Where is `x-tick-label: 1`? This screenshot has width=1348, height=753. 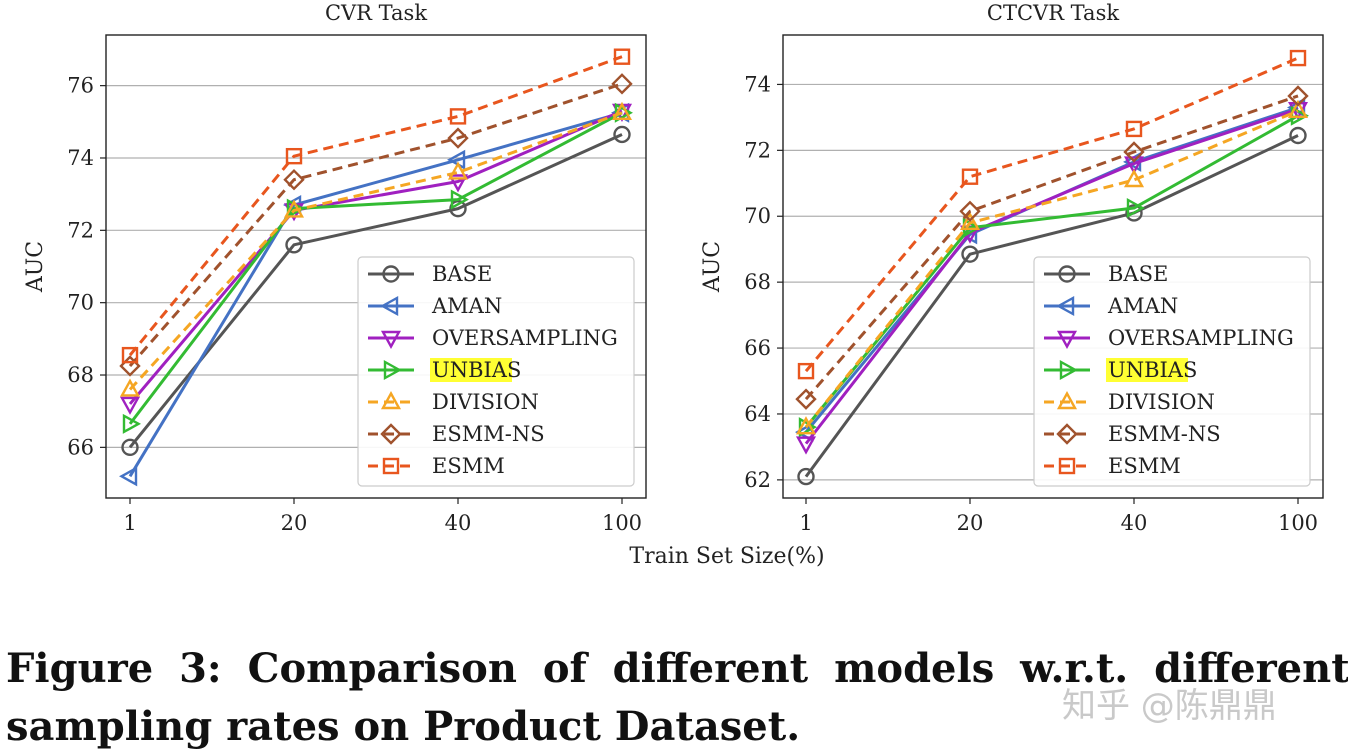 x-tick-label: 1 is located at coordinates (805, 523).